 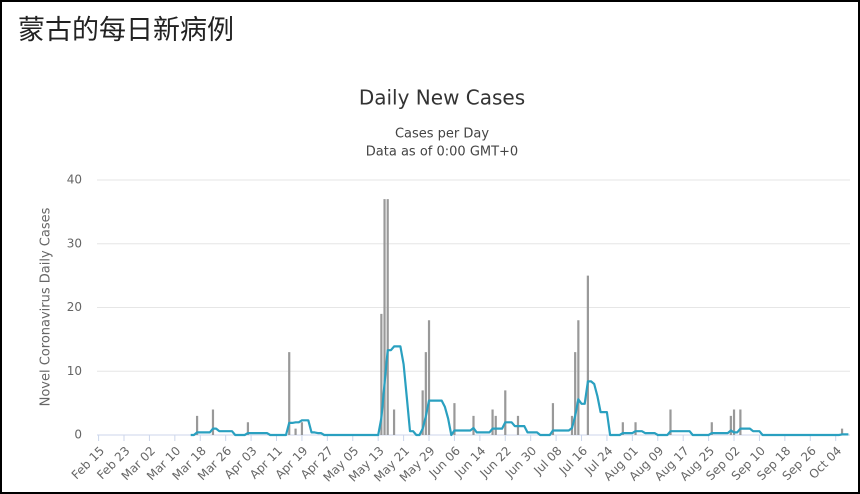 I want to click on line, so click(x=519, y=391).